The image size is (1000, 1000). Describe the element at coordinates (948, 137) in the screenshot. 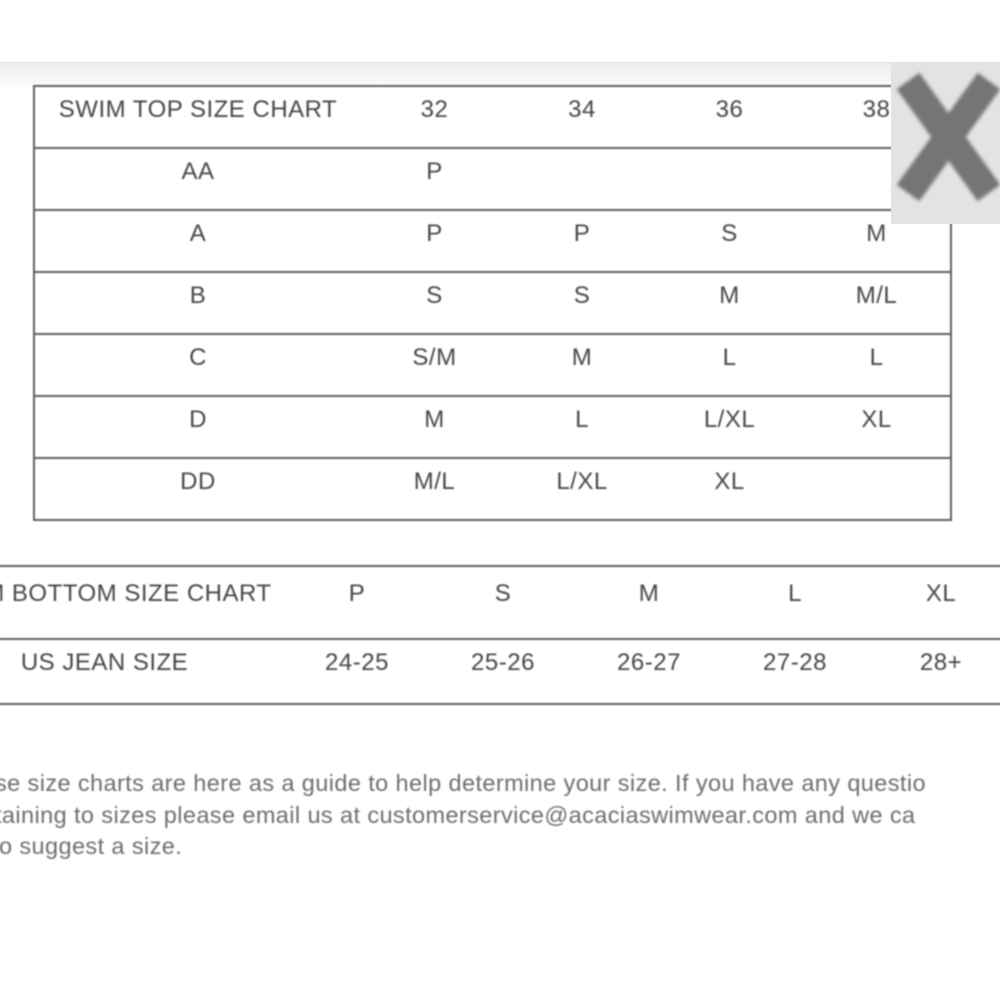

I see `close-icon` at that location.